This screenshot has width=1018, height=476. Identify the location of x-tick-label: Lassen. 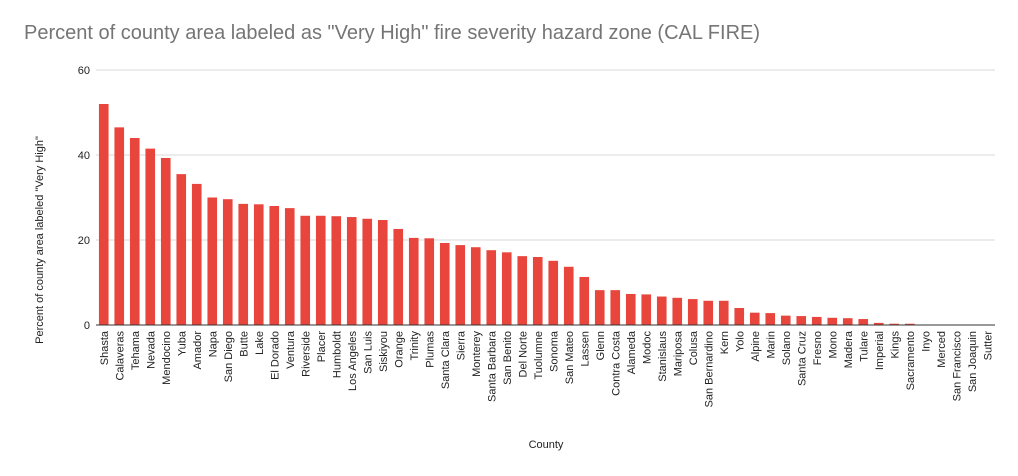
(585, 348).